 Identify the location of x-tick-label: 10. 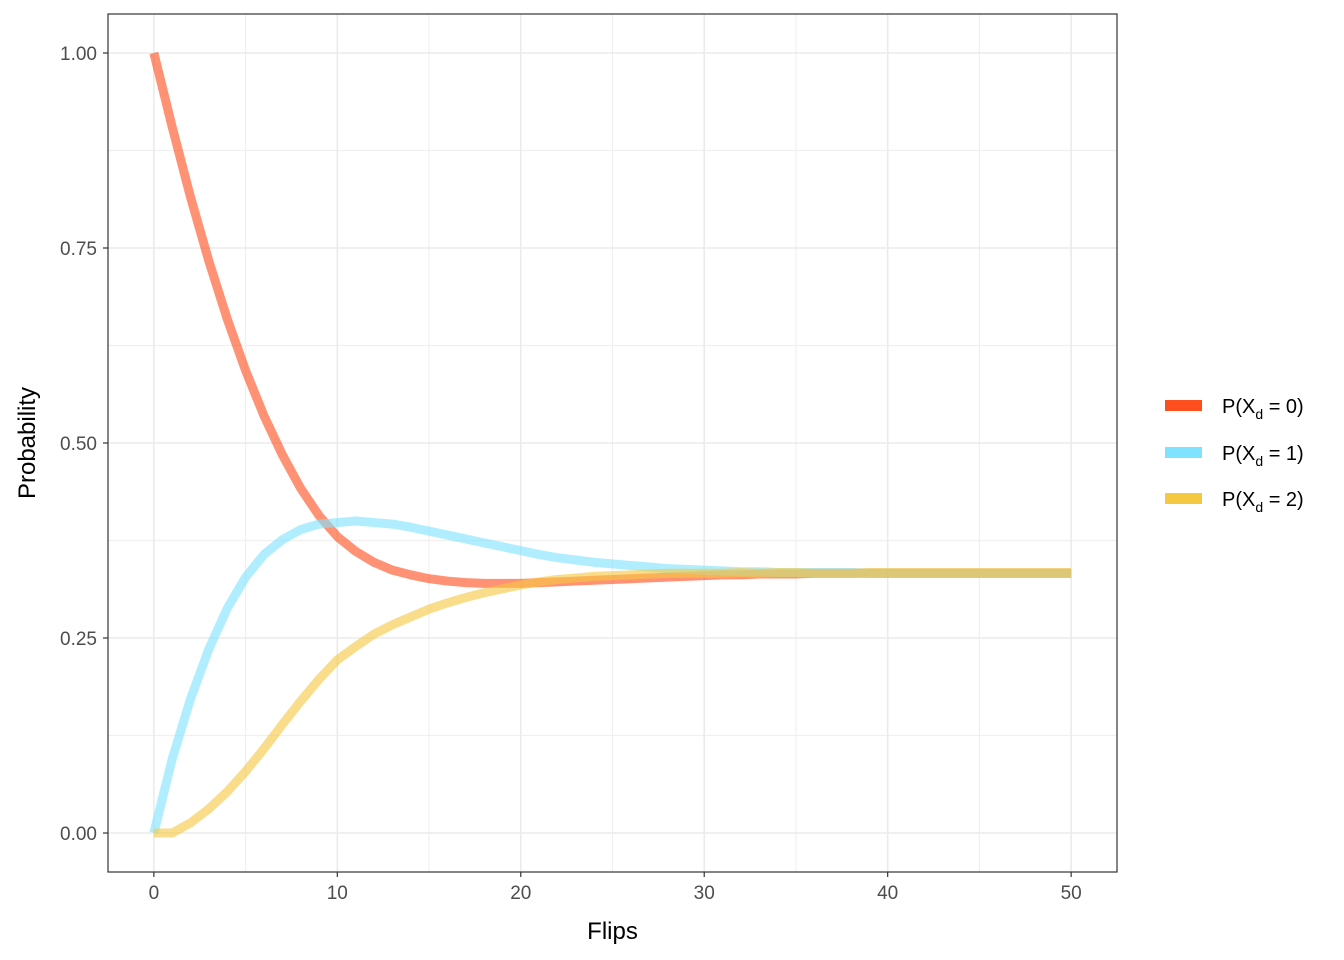
(337, 893).